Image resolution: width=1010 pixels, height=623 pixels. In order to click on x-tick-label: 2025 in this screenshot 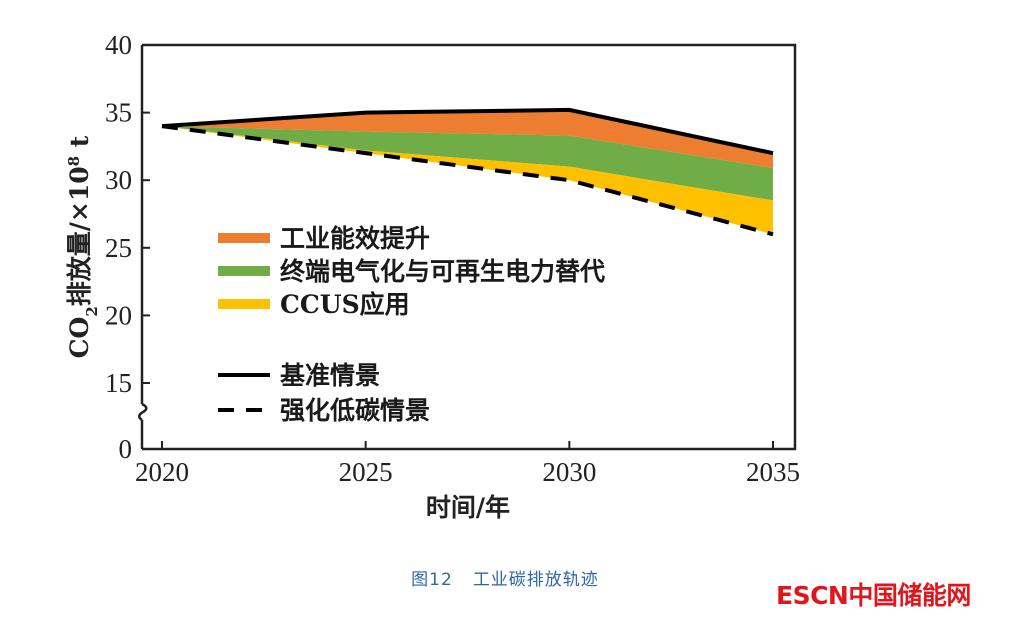, I will do `click(366, 472)`.